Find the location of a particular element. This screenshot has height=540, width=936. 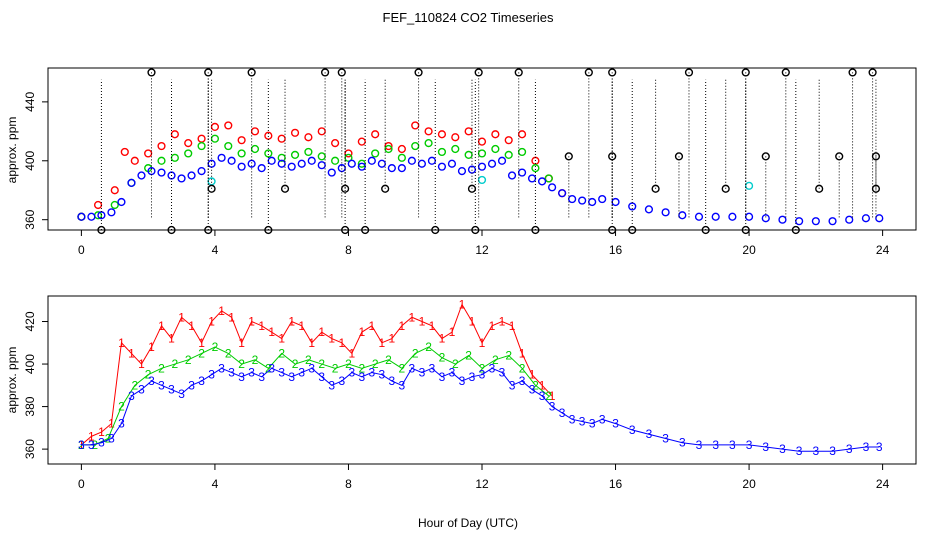

x-tick-label: 4 is located at coordinates (215, 250).